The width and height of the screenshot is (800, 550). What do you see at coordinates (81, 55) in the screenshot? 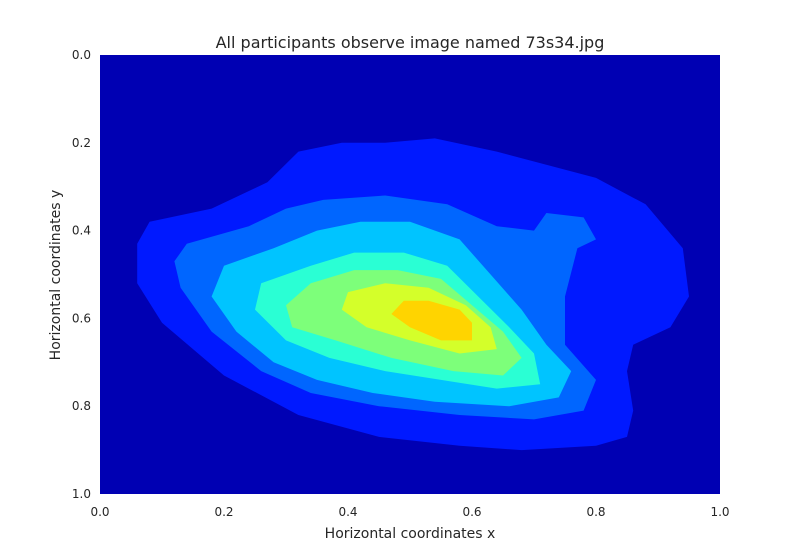
I see `y-tick-label: 0.0` at bounding box center [81, 55].